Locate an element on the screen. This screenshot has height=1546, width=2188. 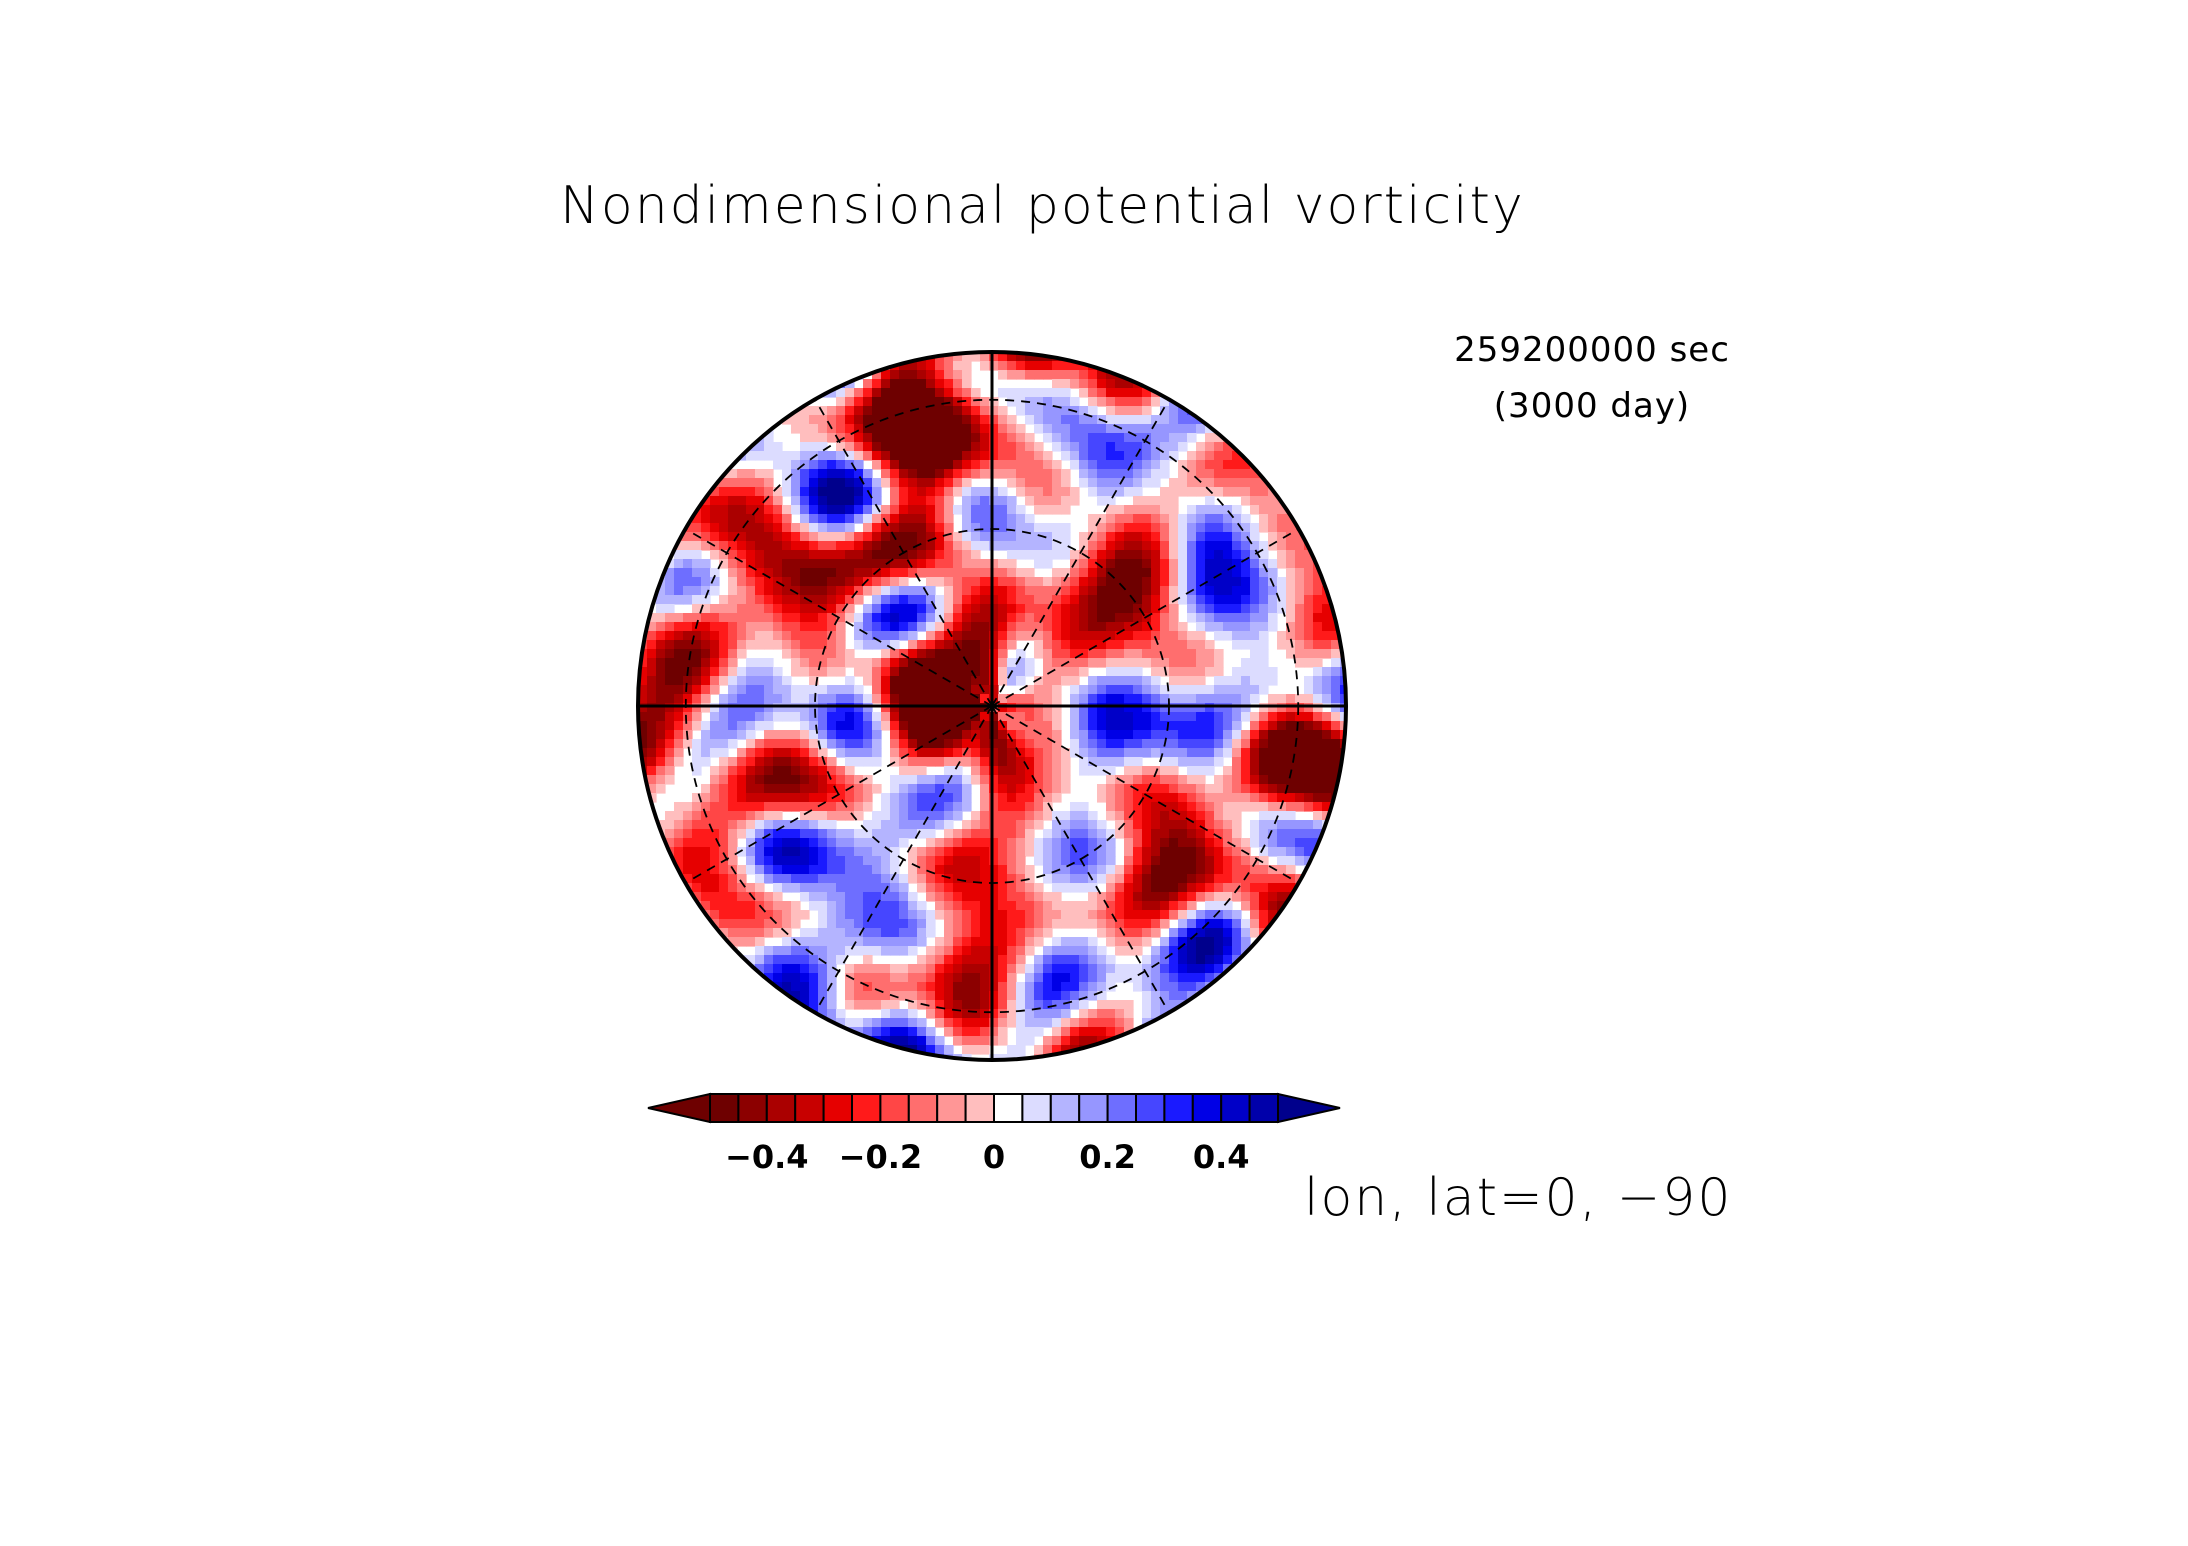
colorbar-swatch is located at coordinates (1008, 1108).